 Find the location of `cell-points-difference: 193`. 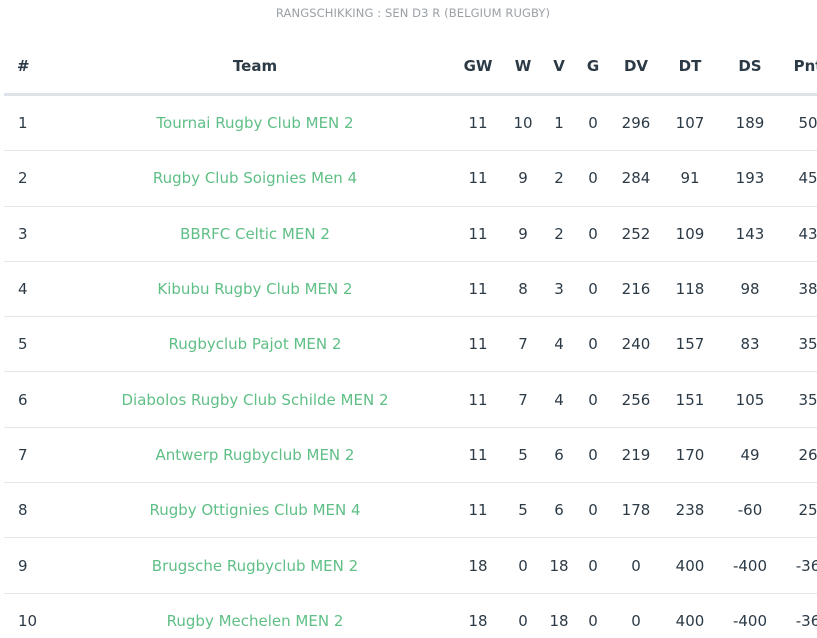

cell-points-difference: 193 is located at coordinates (750, 178).